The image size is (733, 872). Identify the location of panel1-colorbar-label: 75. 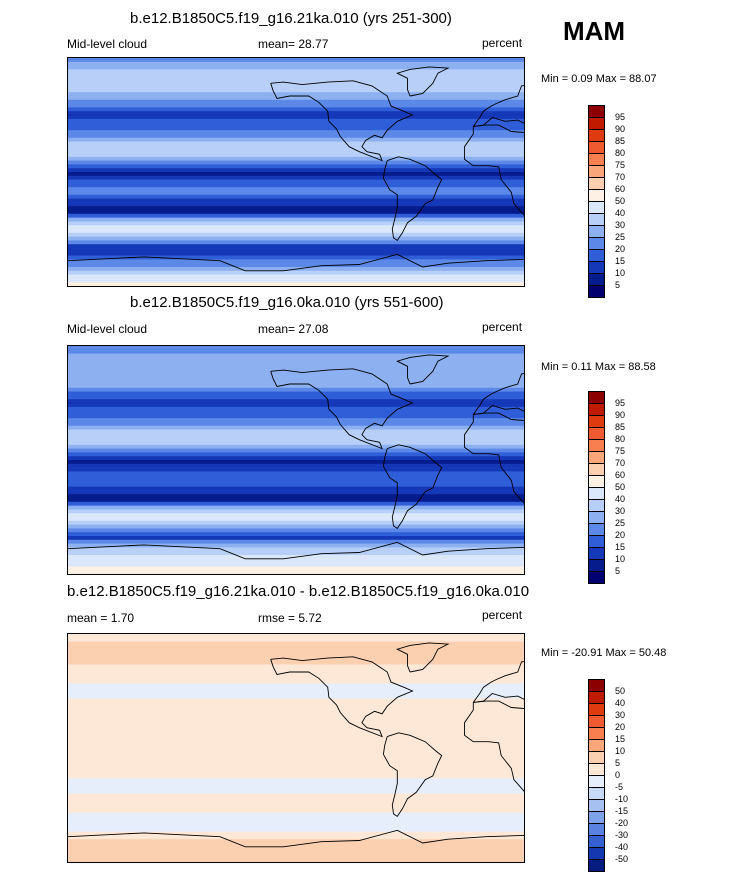
(620, 165).